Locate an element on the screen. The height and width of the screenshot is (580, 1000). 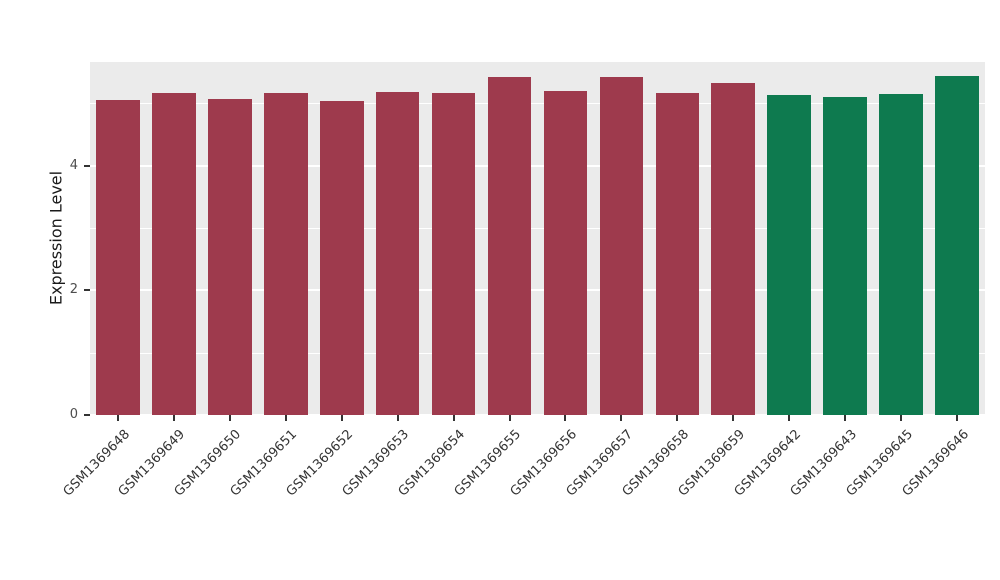
y-tick-label: 4 is located at coordinates (73, 165).